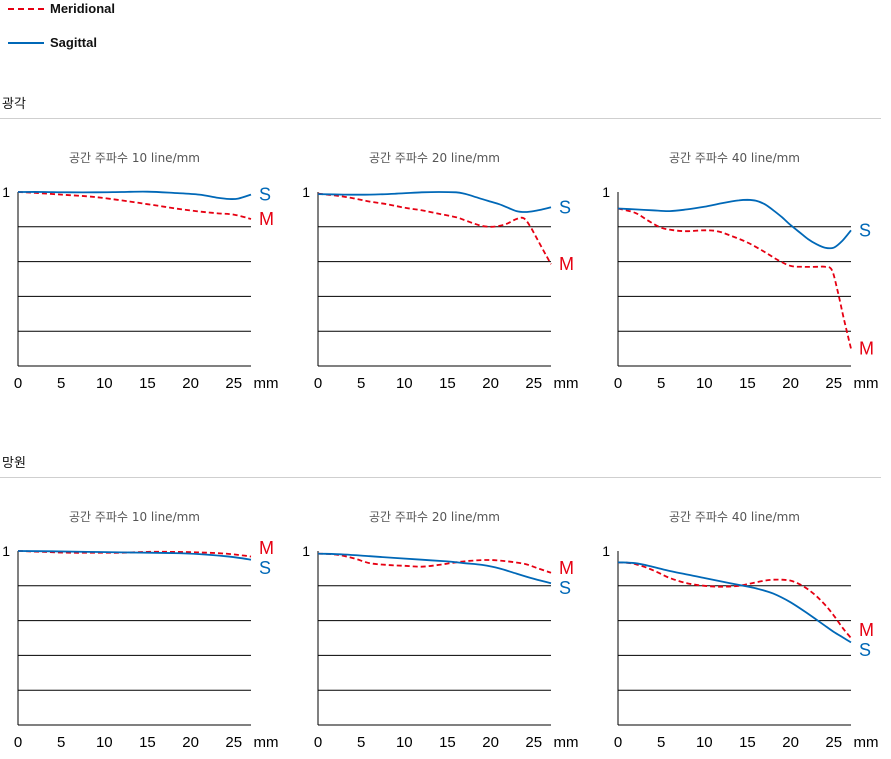  Describe the element at coordinates (434, 563) in the screenshot. I see `chart-5-series-meridional` at that location.